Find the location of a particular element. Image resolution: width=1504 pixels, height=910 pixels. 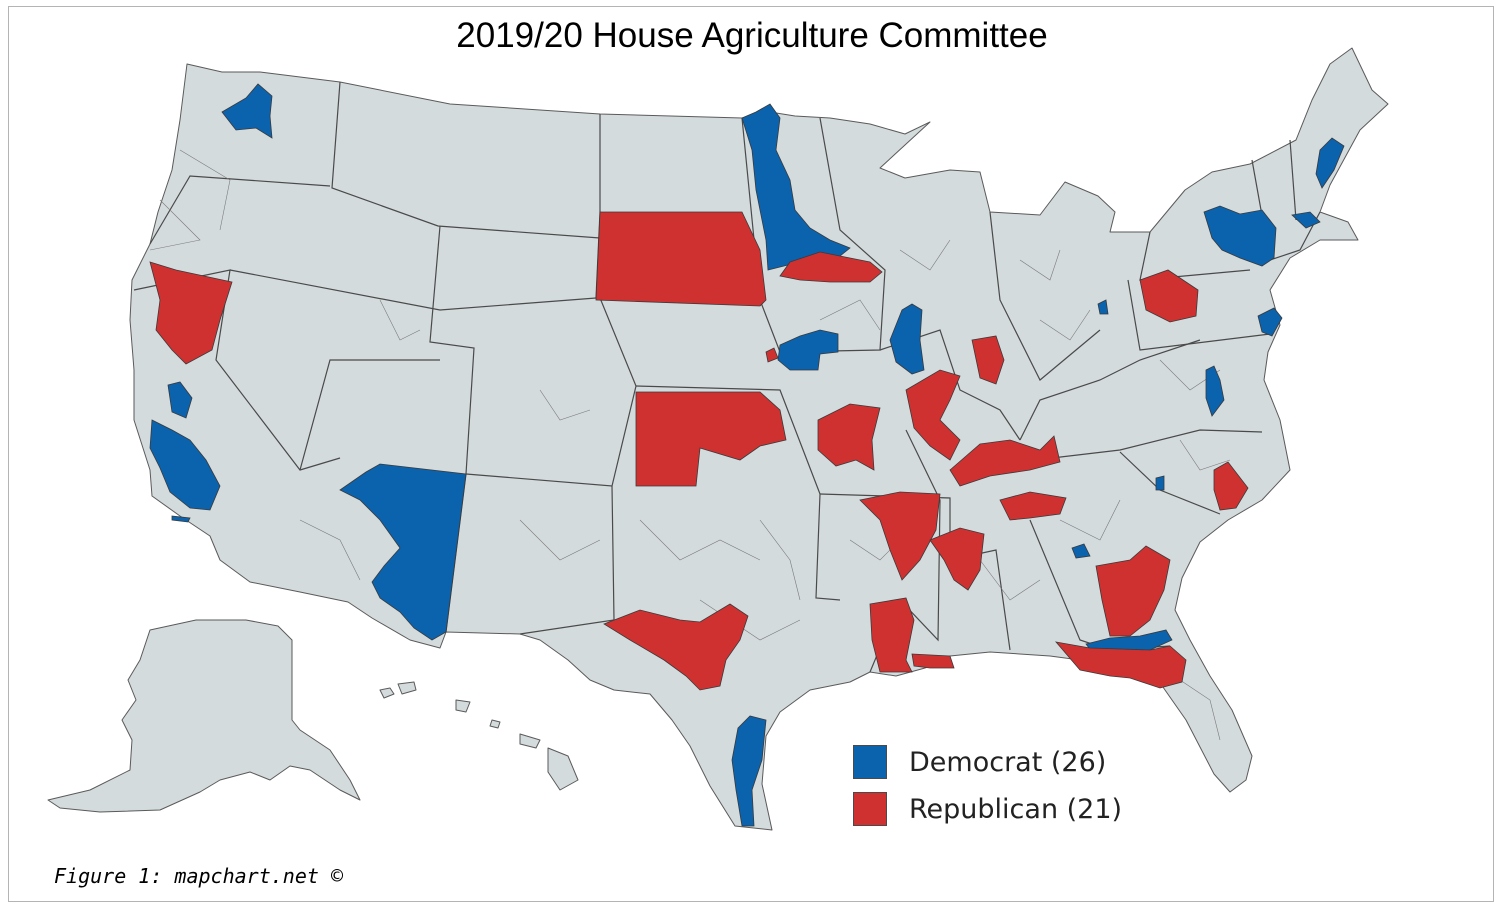

democrat-district-ca-central is located at coordinates (185, 465).